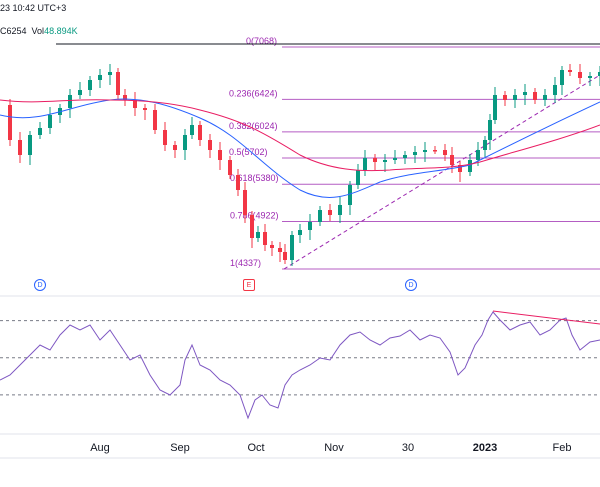 The width and height of the screenshot is (600, 487). Describe the element at coordinates (248, 152) in the screenshot. I see `fib-level-label: 0.5(5702)` at that location.